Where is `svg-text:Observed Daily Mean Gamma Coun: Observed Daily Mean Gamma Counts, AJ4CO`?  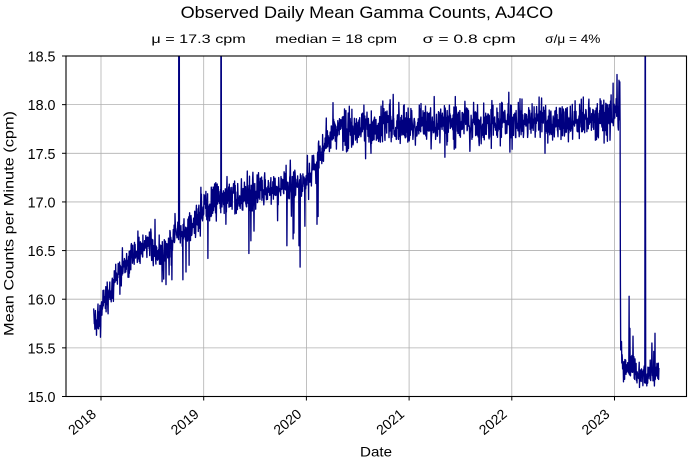 svg-text:Observed Daily Mean Gamma Coun: Observed Daily Mean Gamma Counts, AJ4CO is located at coordinates (367, 13).